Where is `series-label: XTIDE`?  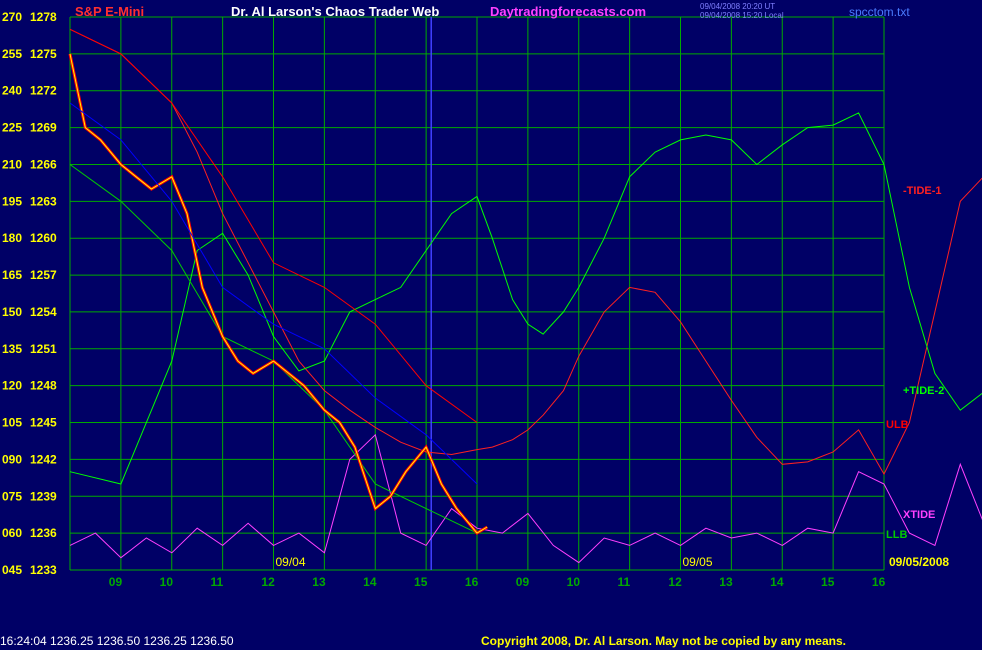 series-label: XTIDE is located at coordinates (919, 515).